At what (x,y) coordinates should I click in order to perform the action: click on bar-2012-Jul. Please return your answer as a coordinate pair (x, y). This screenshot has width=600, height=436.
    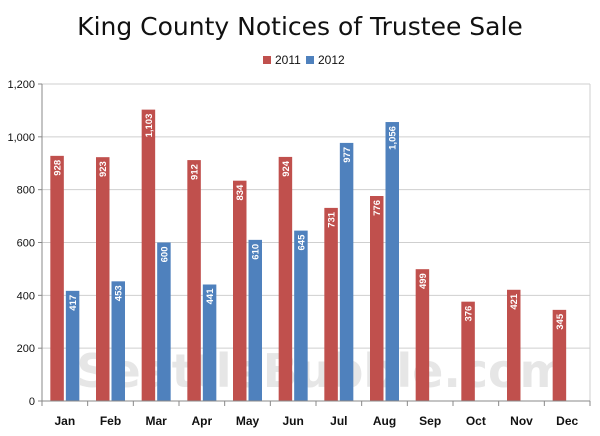
    Looking at the image, I should click on (346, 271).